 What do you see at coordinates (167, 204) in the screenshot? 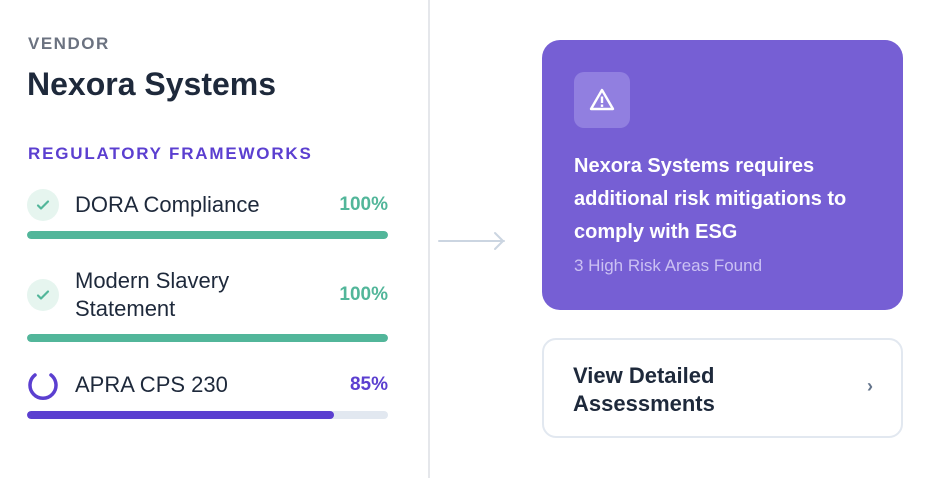
I see `framework-name: DORA Compliance` at bounding box center [167, 204].